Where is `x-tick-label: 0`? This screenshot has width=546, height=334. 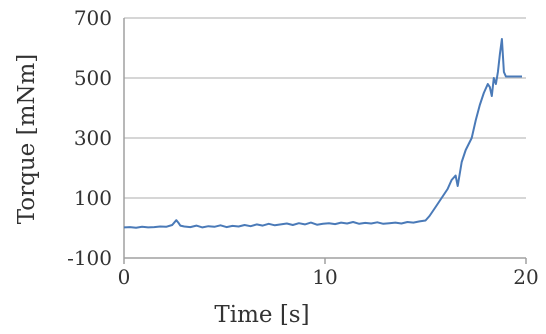
x-tick-label: 0 is located at coordinates (124, 277).